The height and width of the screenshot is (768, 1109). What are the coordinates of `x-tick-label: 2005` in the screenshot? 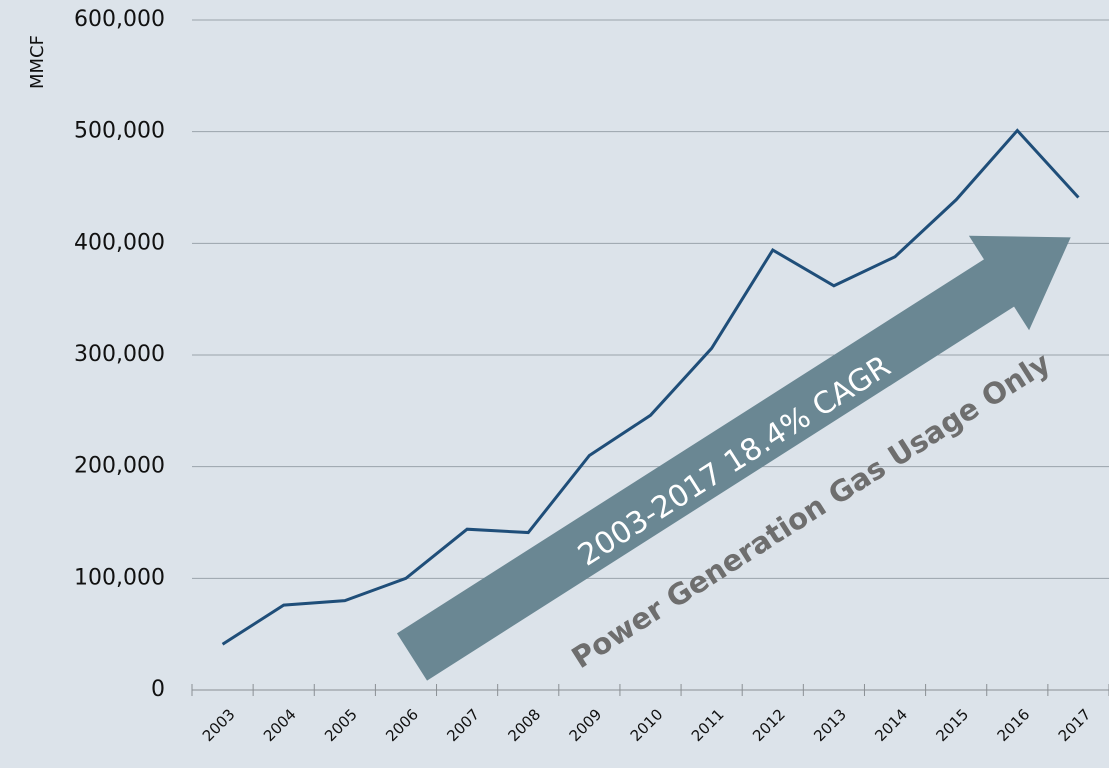 It's located at (341, 725).